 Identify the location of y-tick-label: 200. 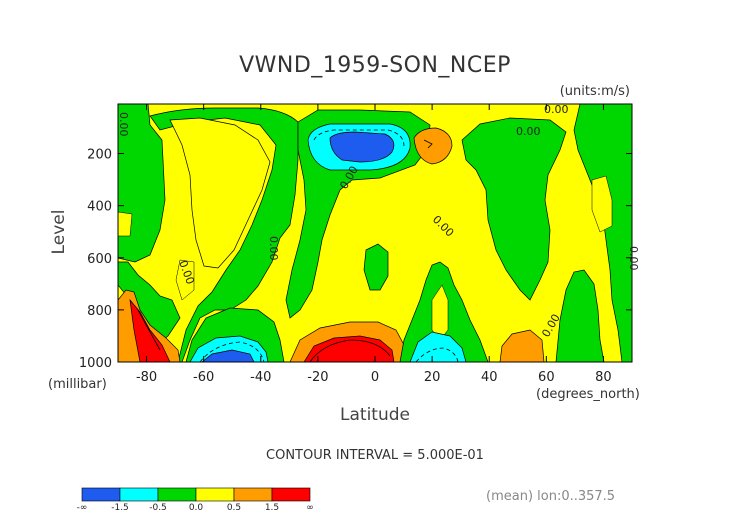
(99, 155).